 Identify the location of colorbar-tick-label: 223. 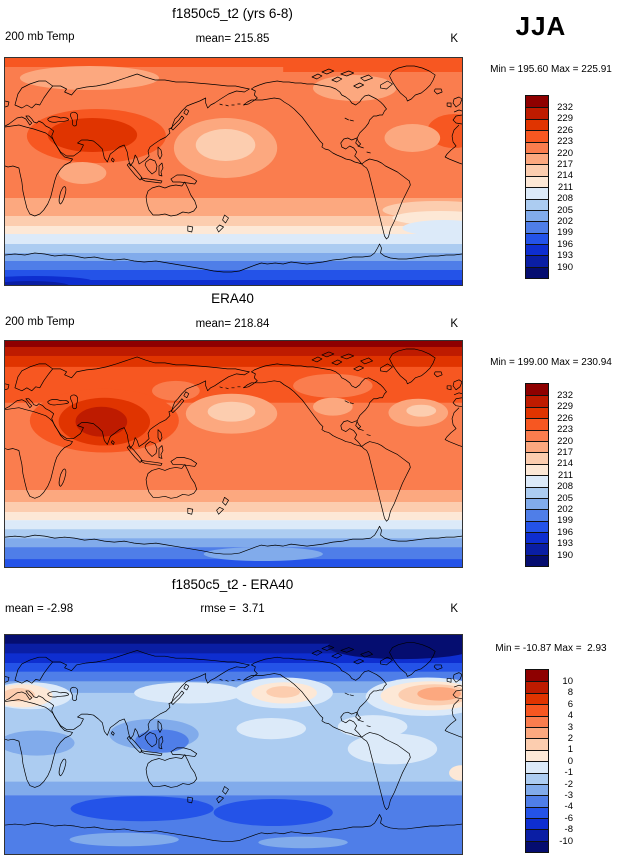
(565, 142).